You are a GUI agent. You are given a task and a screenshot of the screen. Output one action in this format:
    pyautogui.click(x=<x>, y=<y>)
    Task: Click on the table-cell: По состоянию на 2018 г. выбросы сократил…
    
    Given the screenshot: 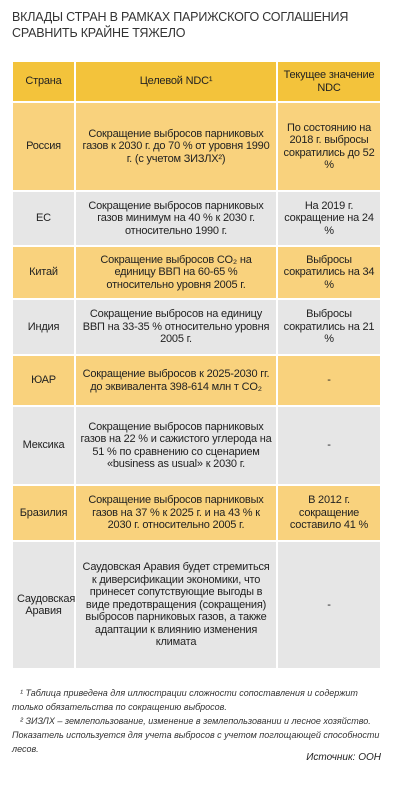 What is the action you would take?
    pyautogui.click(x=329, y=146)
    